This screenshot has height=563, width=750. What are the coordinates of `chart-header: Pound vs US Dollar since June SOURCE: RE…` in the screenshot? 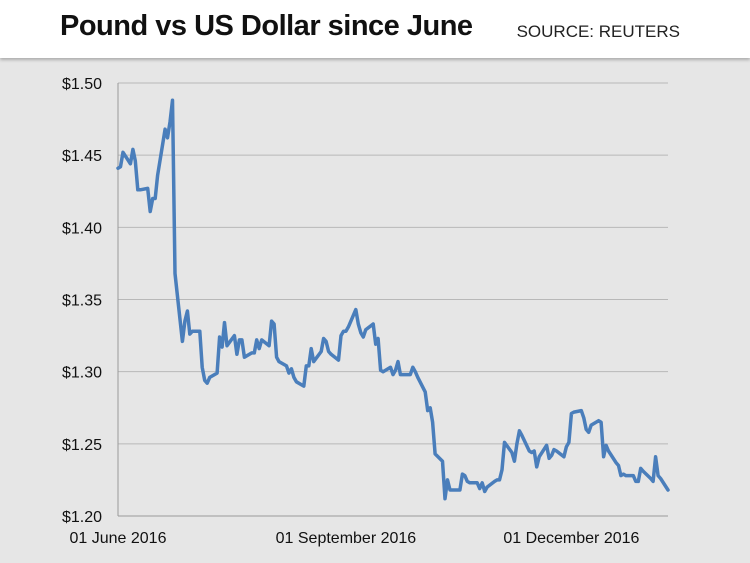 It's located at (375, 29).